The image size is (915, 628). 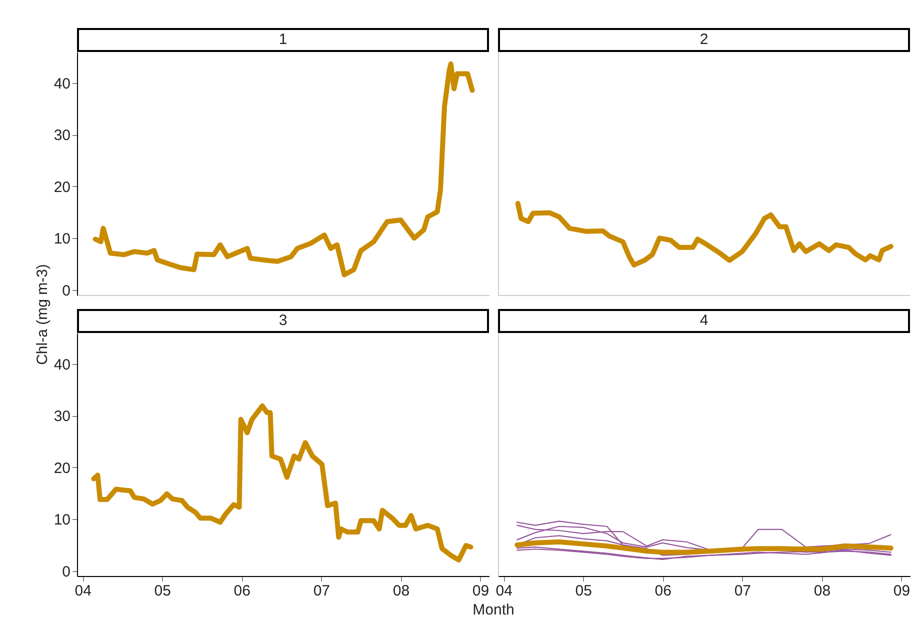 What do you see at coordinates (493, 610) in the screenshot?
I see `x-axis-title: Month` at bounding box center [493, 610].